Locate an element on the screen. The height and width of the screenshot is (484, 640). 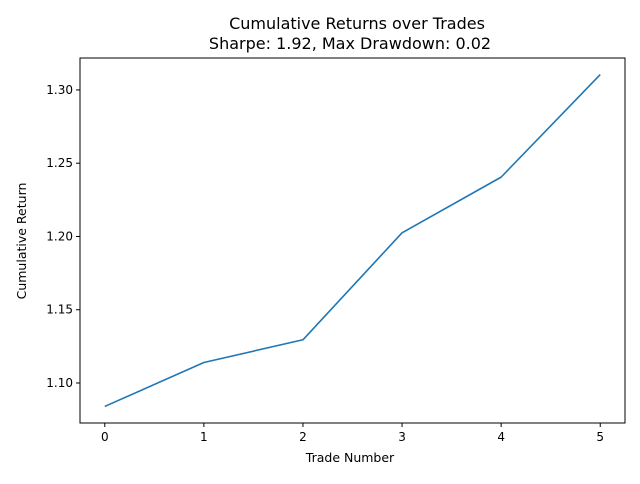
x-tick-label: 1 is located at coordinates (204, 437).